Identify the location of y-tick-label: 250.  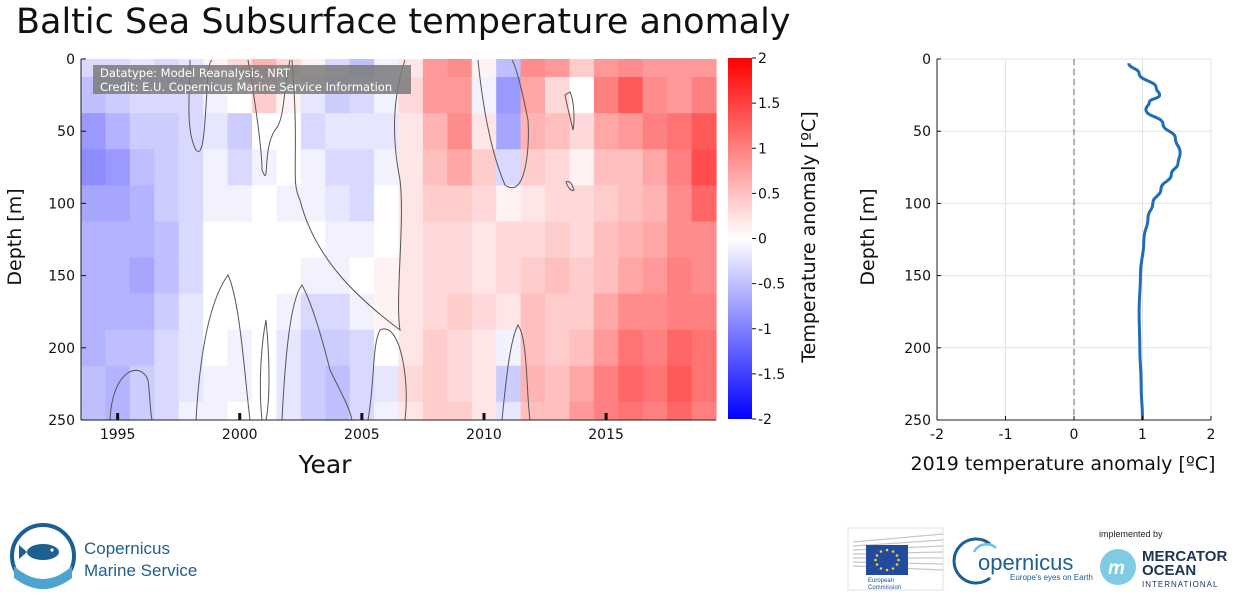
(917, 421).